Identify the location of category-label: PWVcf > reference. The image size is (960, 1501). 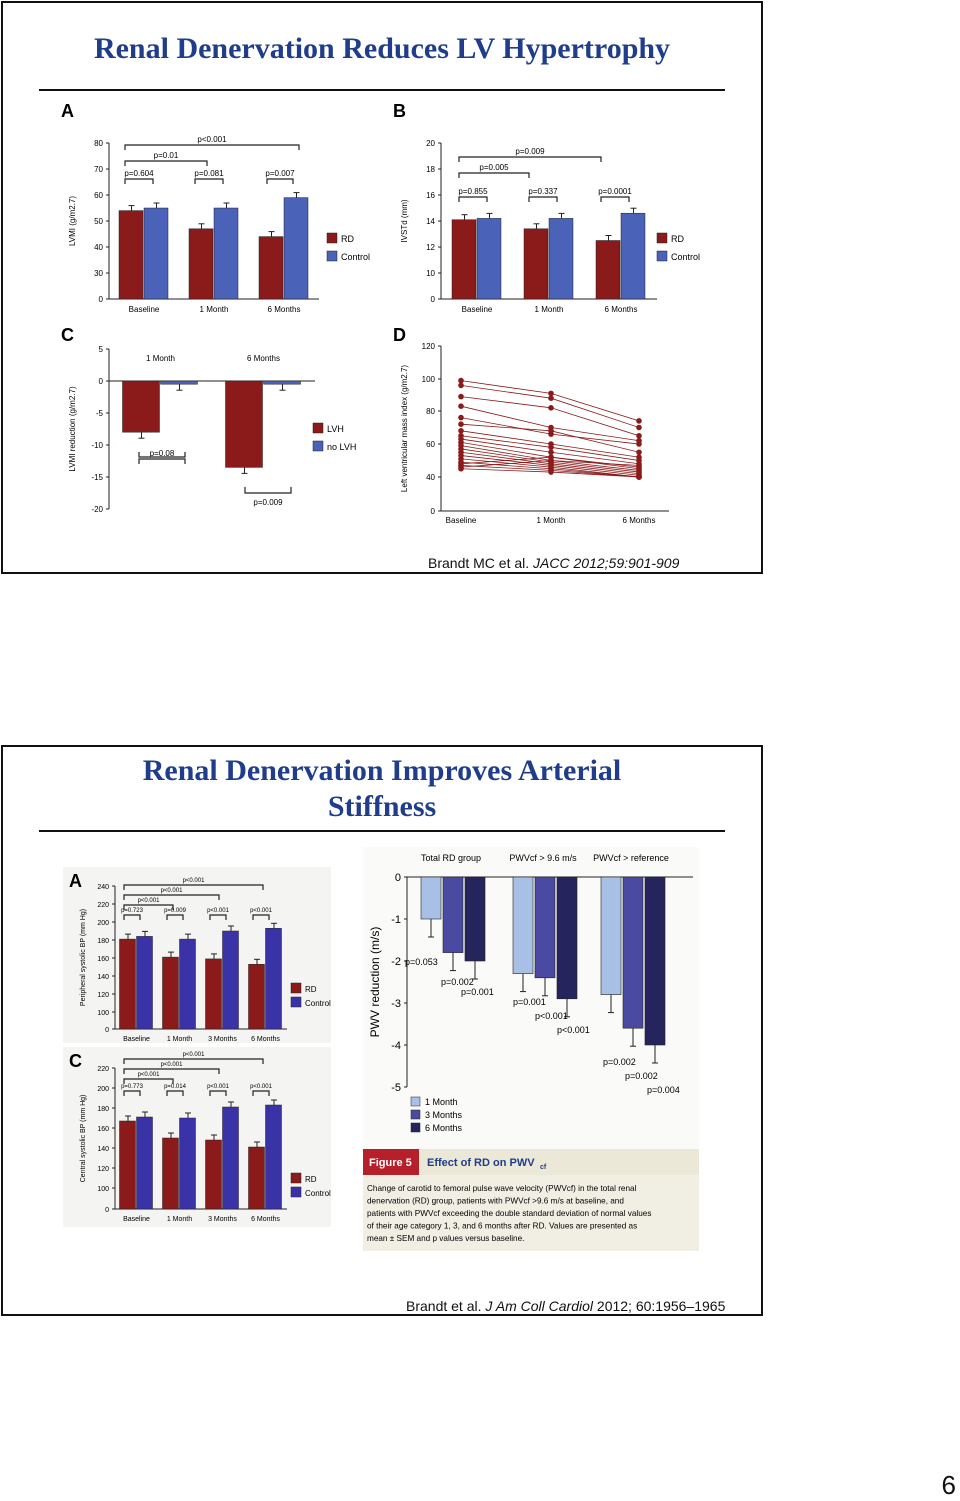
(631, 858).